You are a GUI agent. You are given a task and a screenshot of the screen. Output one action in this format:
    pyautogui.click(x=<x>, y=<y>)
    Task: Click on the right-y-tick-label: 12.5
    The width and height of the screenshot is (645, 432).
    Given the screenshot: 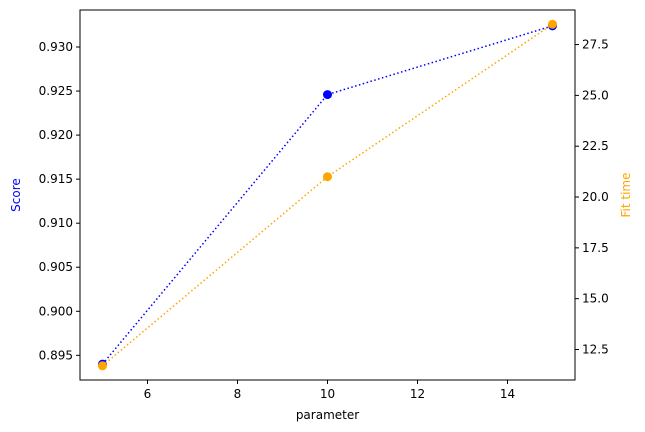 What is the action you would take?
    pyautogui.click(x=595, y=350)
    